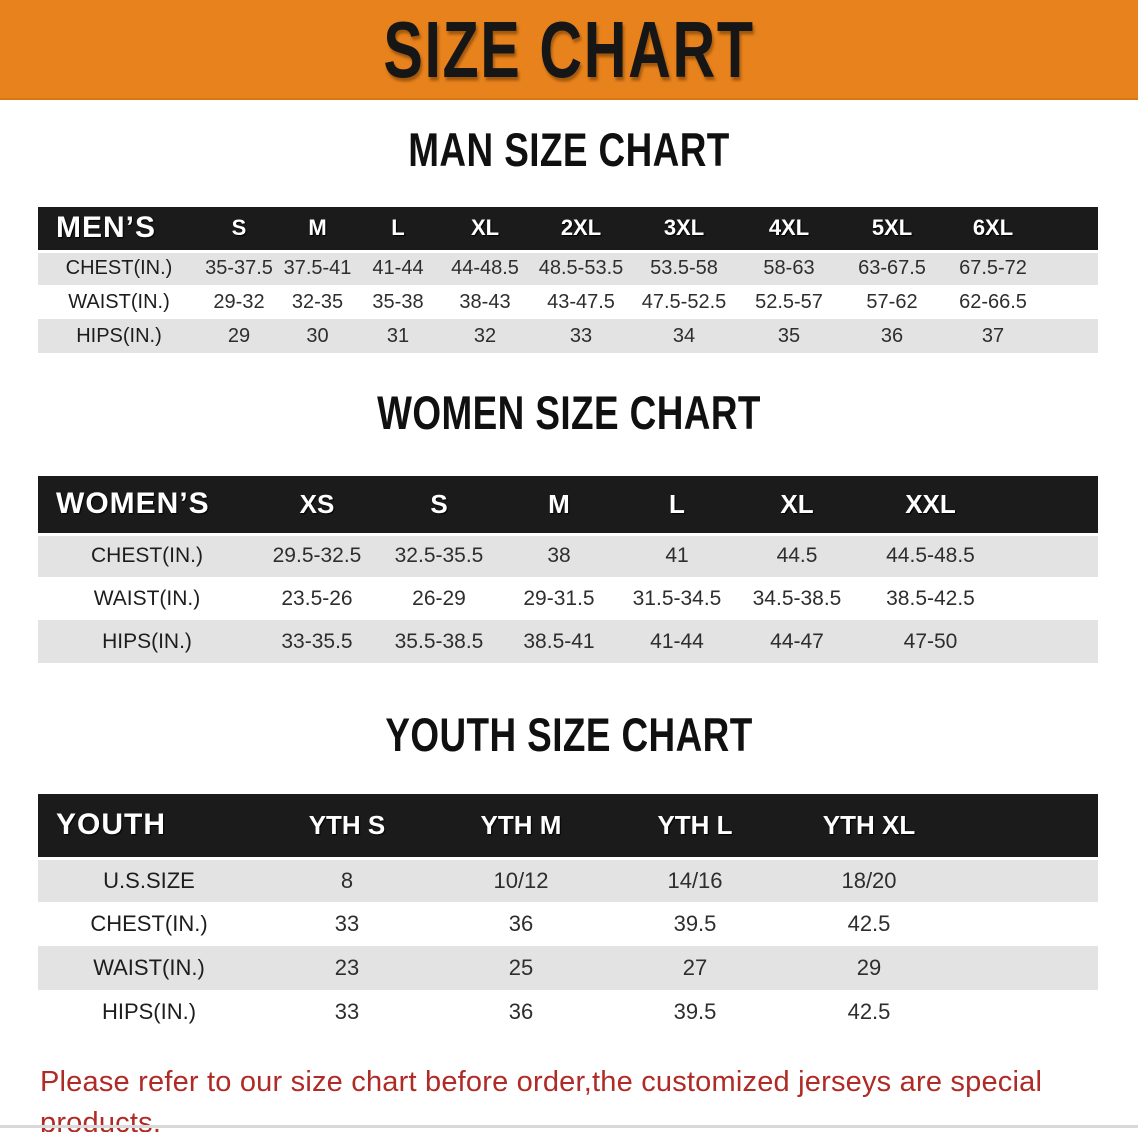 Image resolution: width=1138 pixels, height=1132 pixels. Describe the element at coordinates (797, 641) in the screenshot. I see `size-value: 44-47` at that location.